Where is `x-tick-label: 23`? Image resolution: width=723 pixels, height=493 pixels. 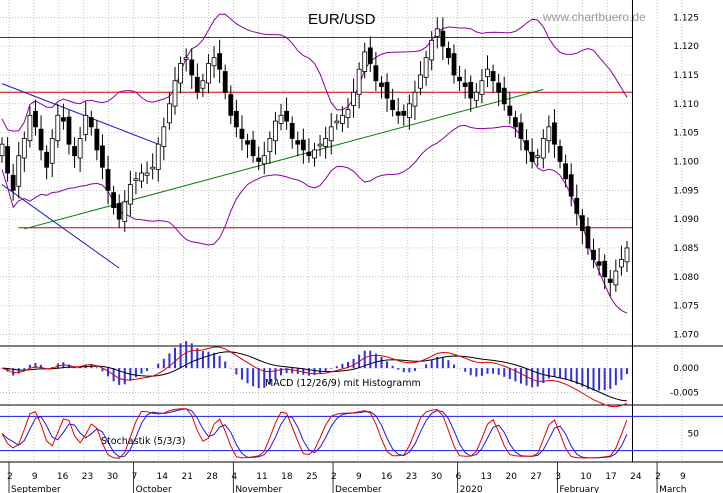 x-tick-label: 23 is located at coordinates (411, 477).